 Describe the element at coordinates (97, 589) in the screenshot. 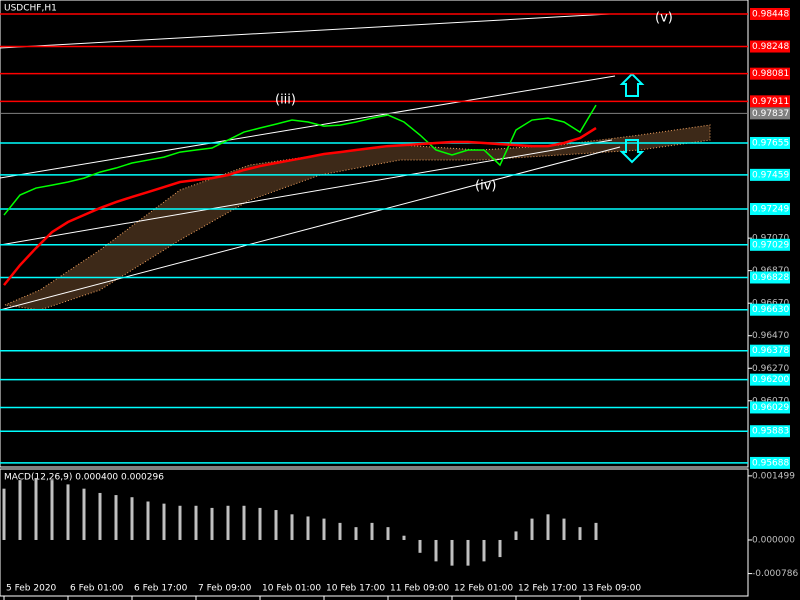

I see `x-tick-label: 6 Feb 01:00` at that location.